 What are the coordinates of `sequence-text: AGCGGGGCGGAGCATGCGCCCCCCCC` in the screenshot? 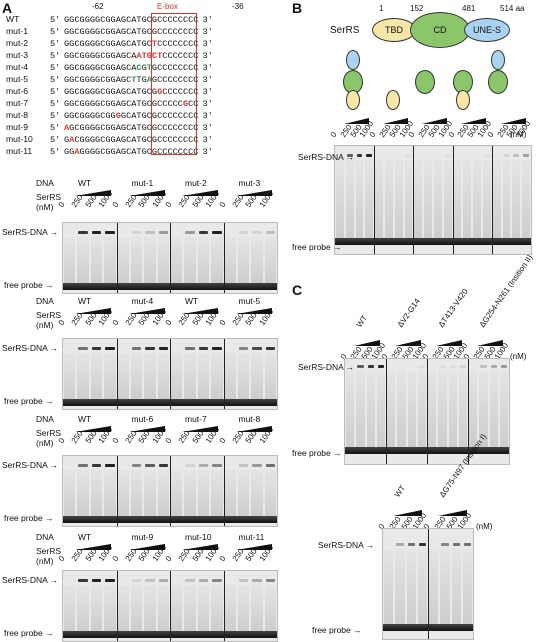 It's located at (131, 128).